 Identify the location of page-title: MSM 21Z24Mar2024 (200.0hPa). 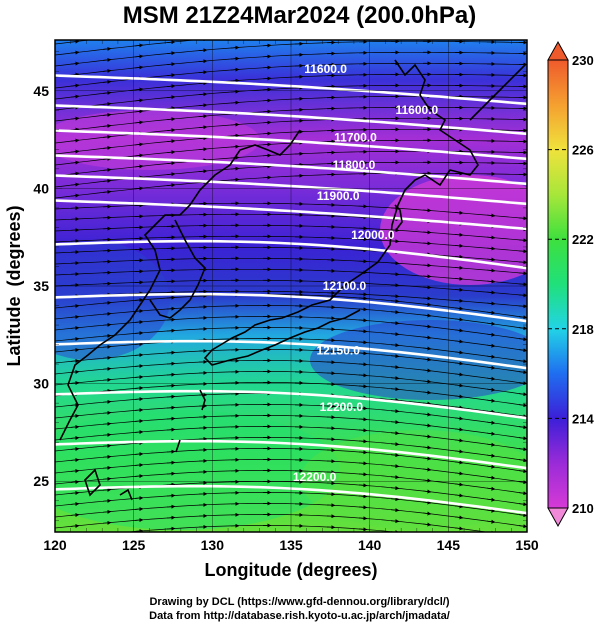
(299, 15).